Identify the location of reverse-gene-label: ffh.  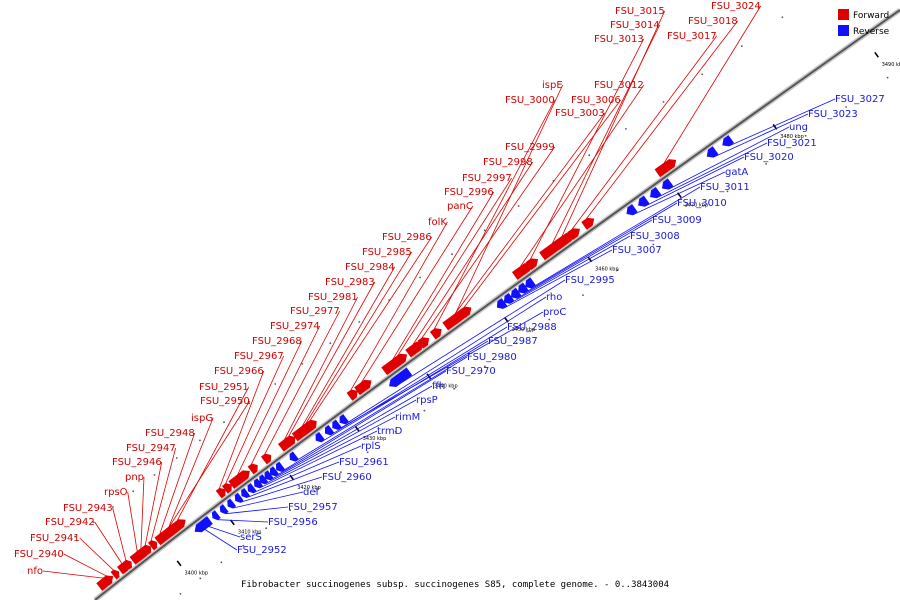
(438, 386).